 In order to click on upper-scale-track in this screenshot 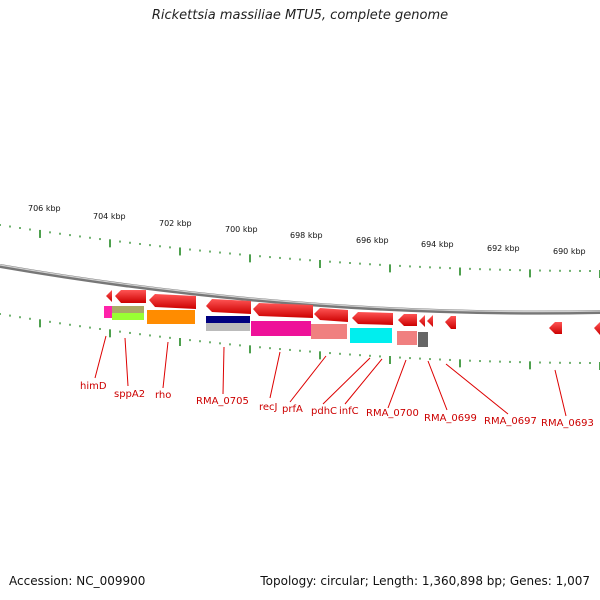, I will do `click(300, 251)`.